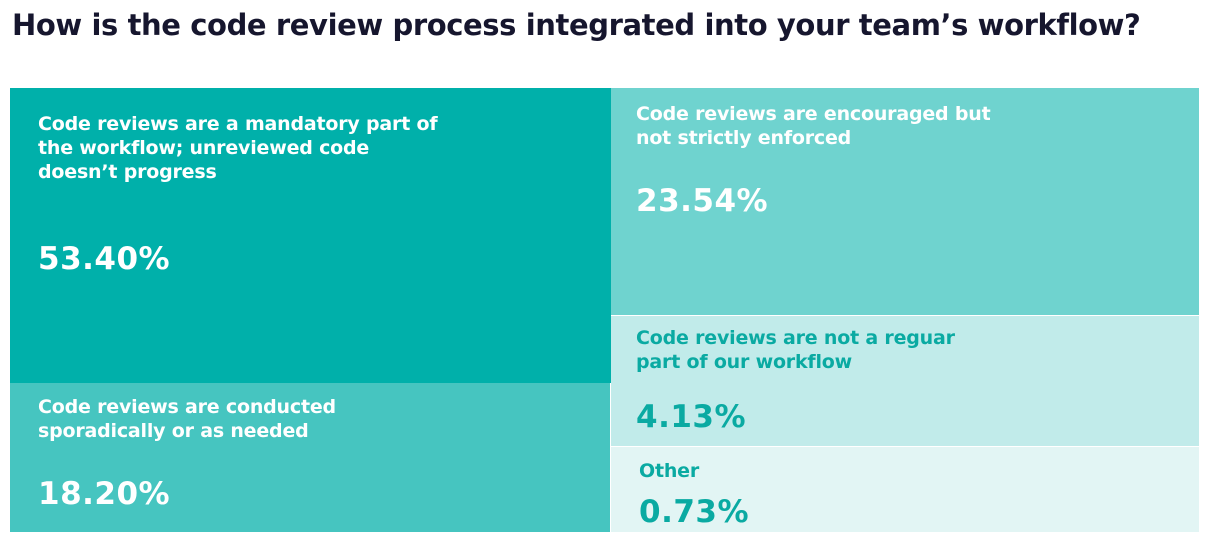 The height and width of the screenshot is (548, 1215). What do you see at coordinates (691, 417) in the screenshot?
I see `tile-value: 4.13%` at bounding box center [691, 417].